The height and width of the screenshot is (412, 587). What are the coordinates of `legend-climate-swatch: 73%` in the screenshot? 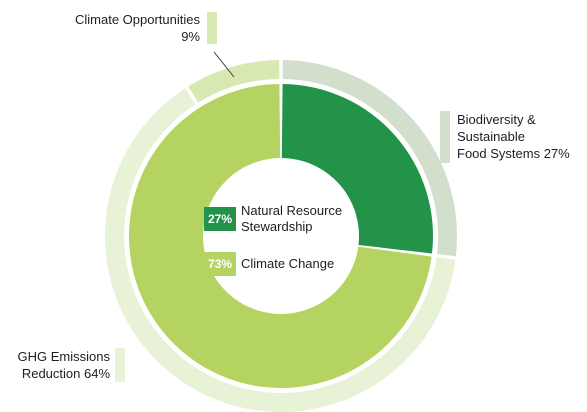 It's located at (220, 264).